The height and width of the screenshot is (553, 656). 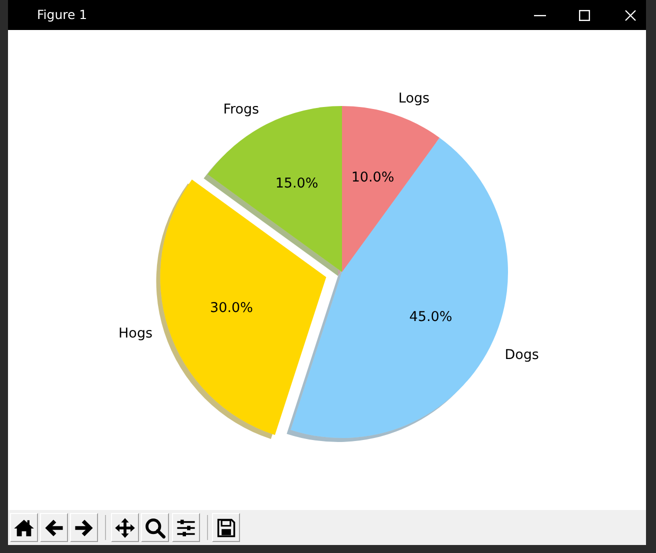 What do you see at coordinates (296, 183) in the screenshot?
I see `data-label: 15.0%` at bounding box center [296, 183].